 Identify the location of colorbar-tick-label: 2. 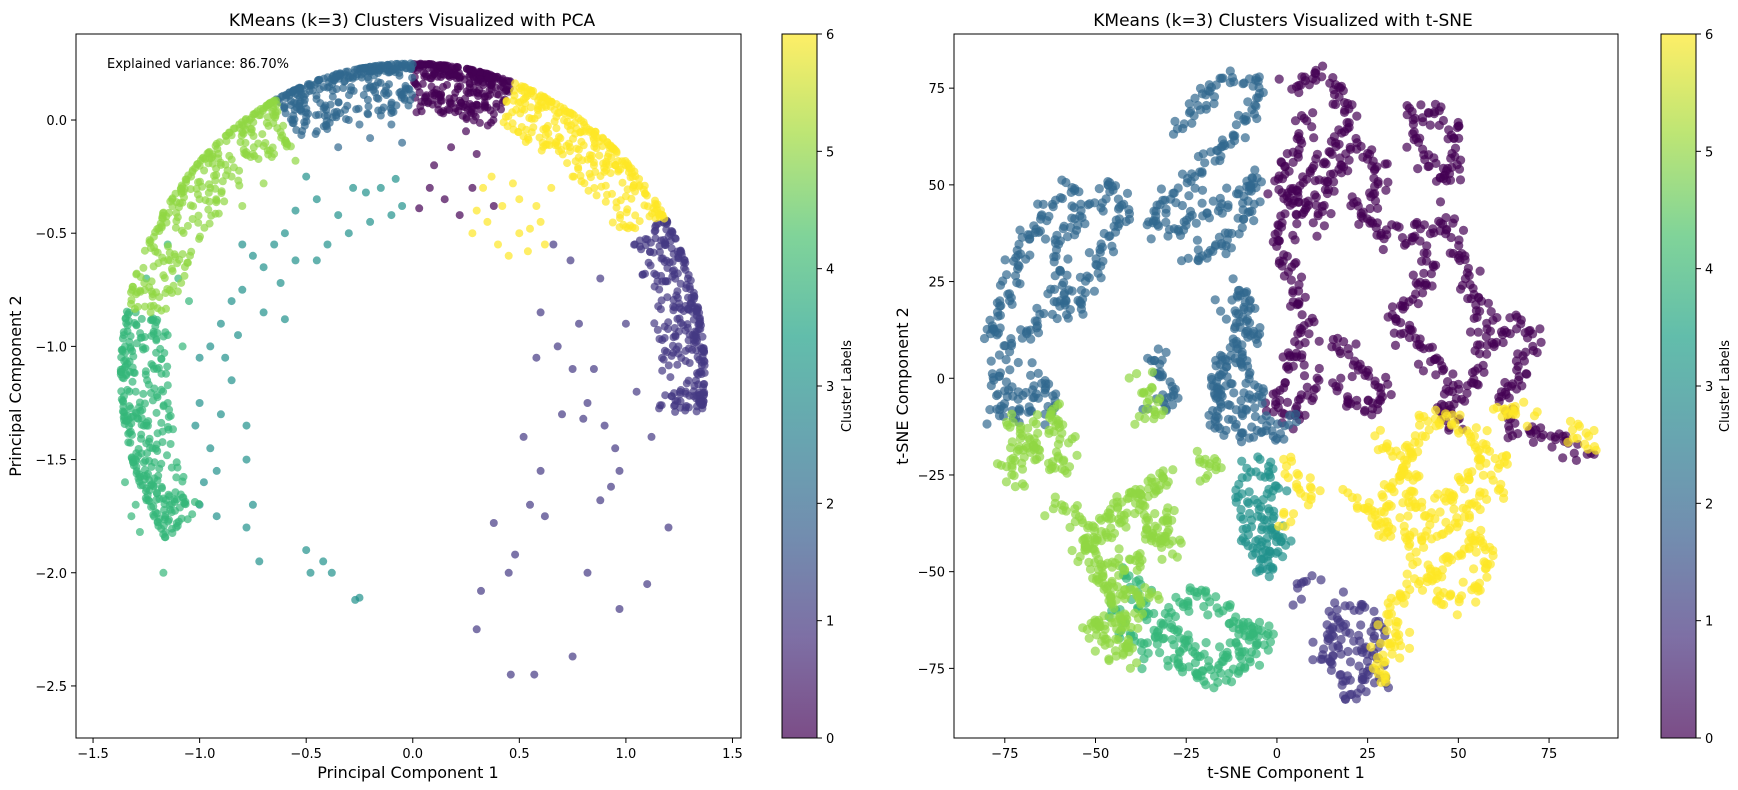
(830, 504).